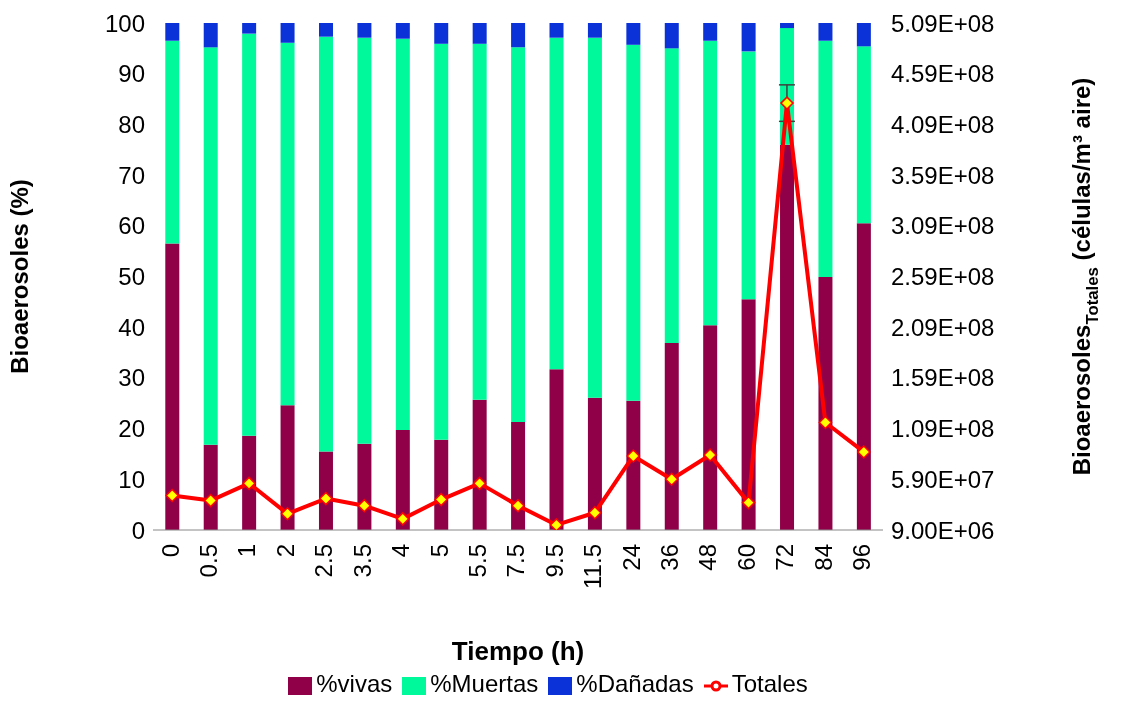 Image resolution: width=1122 pixels, height=710 pixels. I want to click on x-tick-label: 24, so click(631, 557).